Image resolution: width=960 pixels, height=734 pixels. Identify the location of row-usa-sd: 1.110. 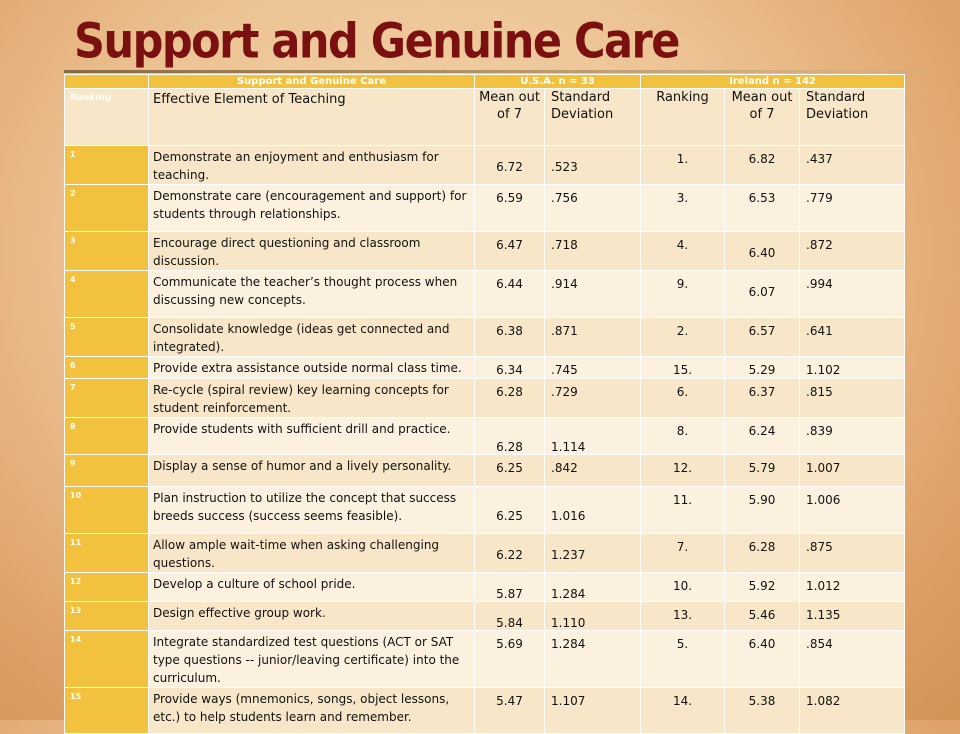
(592, 616).